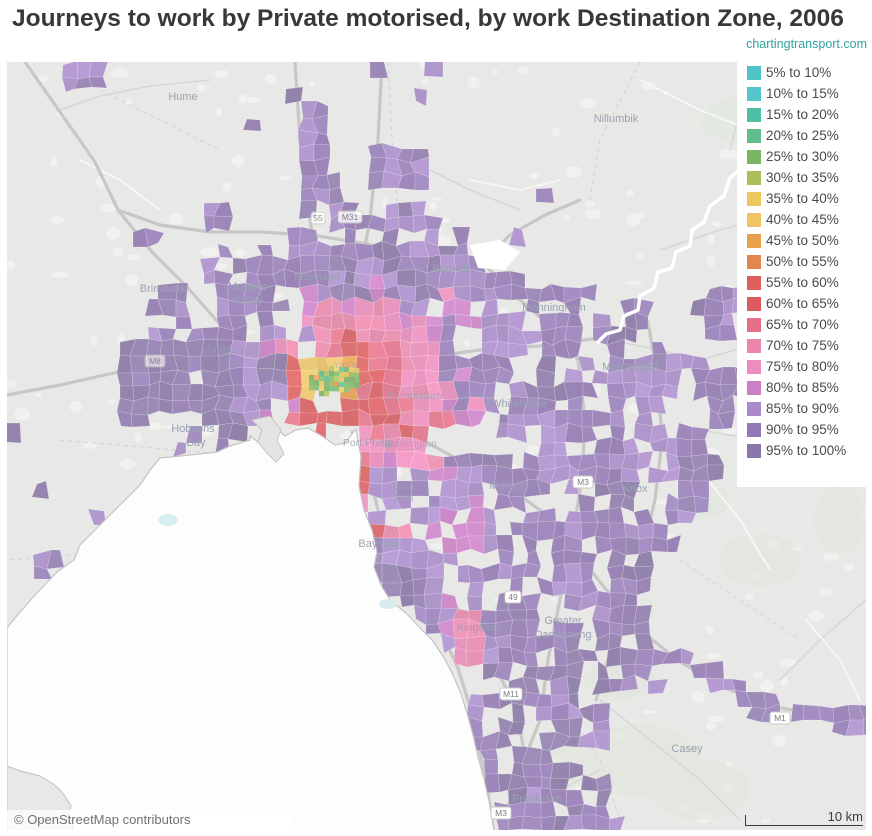 Image resolution: width=872 pixels, height=836 pixels. Describe the element at coordinates (508, 486) in the screenshot. I see `svg-text: Monash` at that location.